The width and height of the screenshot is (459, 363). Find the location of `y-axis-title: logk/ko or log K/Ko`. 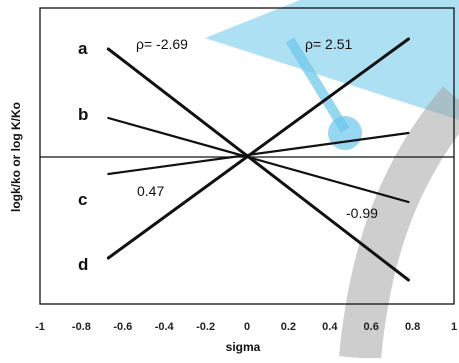

y-axis-title: logk/ko or log K/Ko is located at coordinates (16, 157).